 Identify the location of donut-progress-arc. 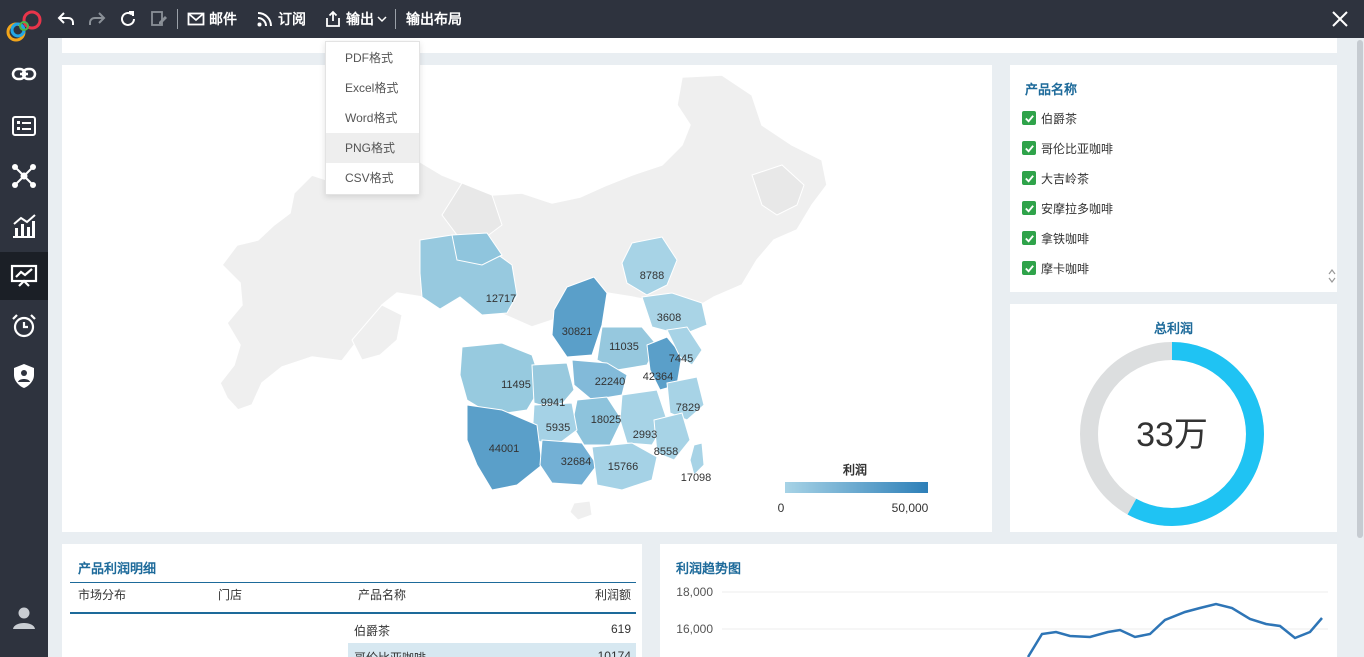
(1172, 434).